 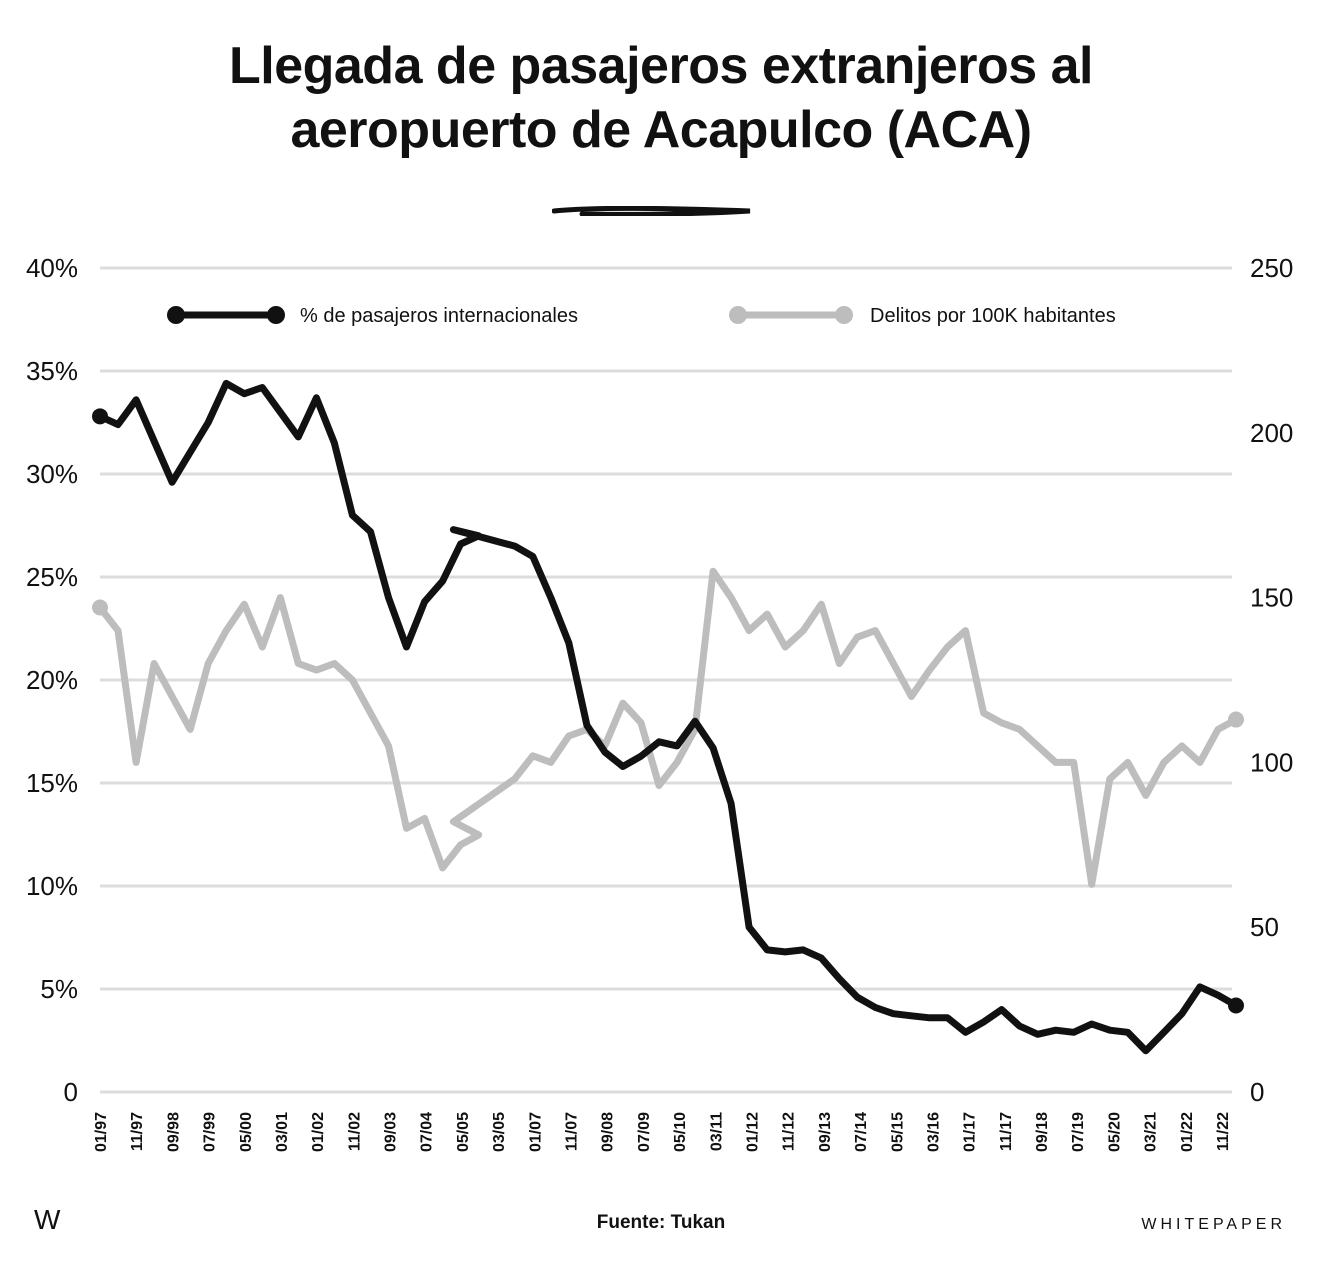 I want to click on x-tick-label: 07/04, so click(x=427, y=1132).